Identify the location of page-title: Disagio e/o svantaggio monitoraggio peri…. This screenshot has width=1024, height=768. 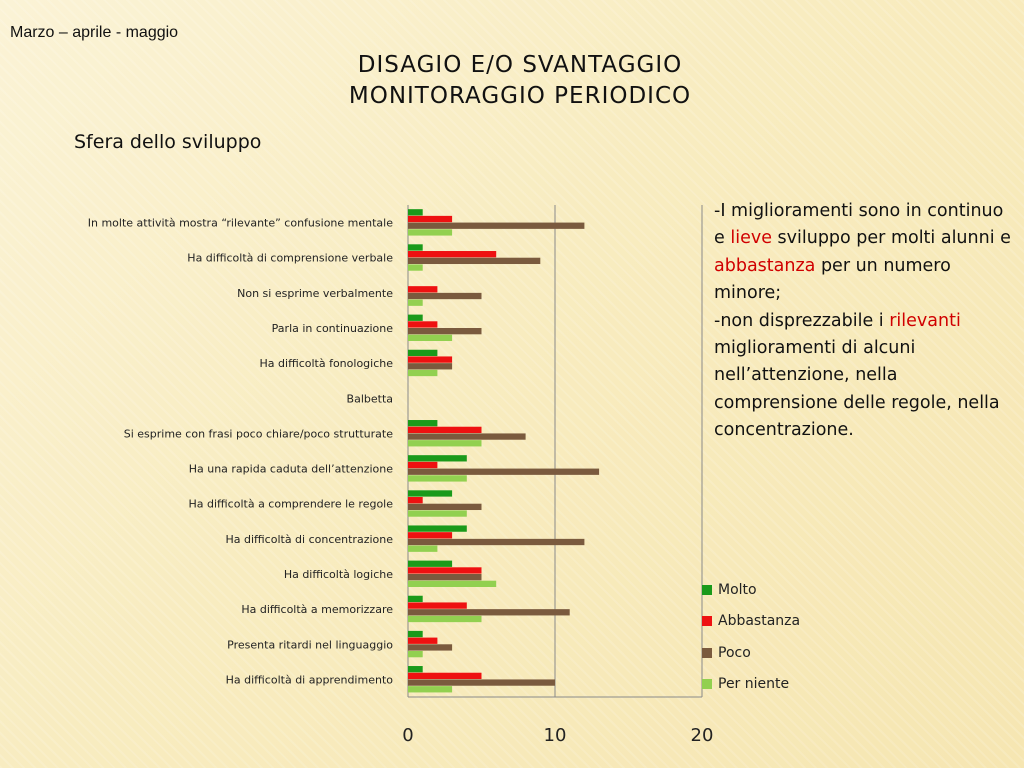
(512, 81).